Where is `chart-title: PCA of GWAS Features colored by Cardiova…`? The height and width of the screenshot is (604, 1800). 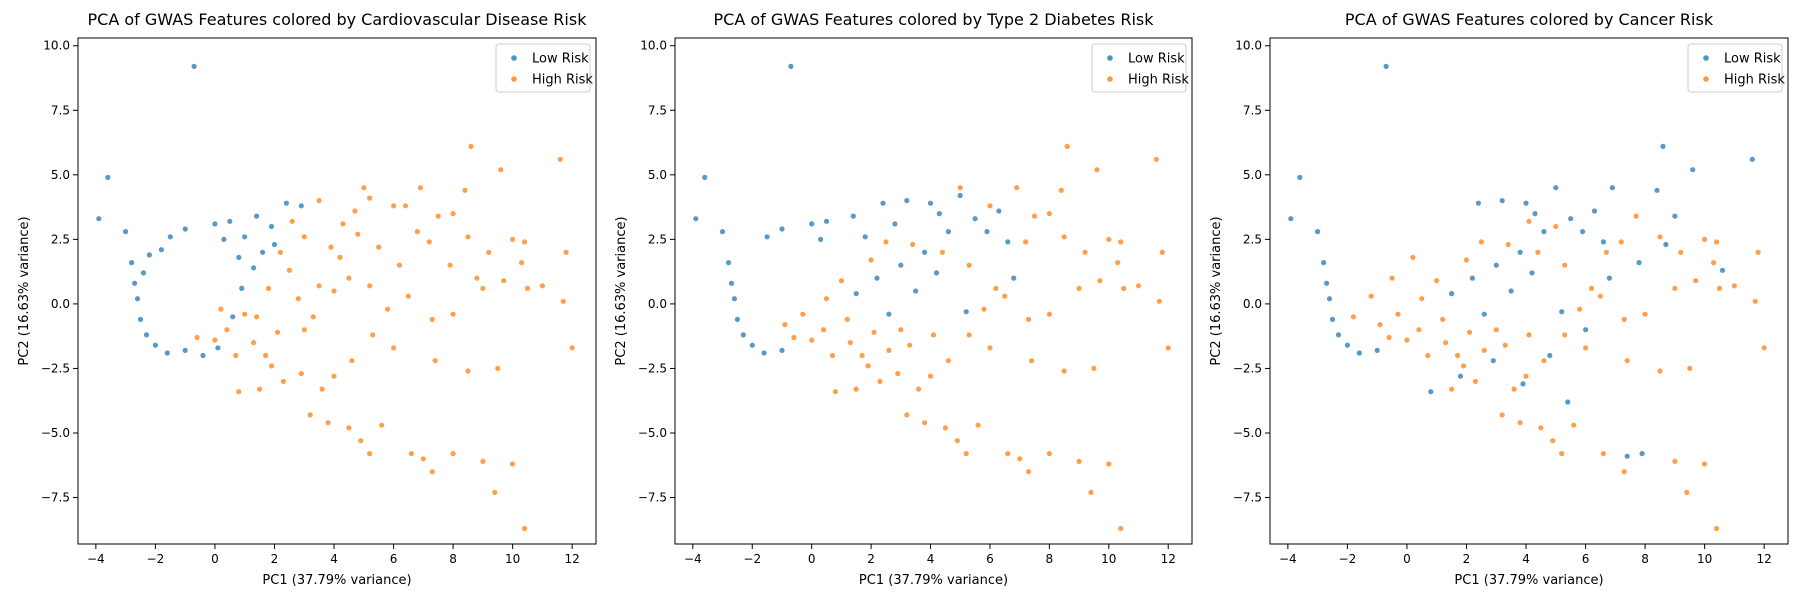 chart-title: PCA of GWAS Features colored by Cardiova… is located at coordinates (338, 19).